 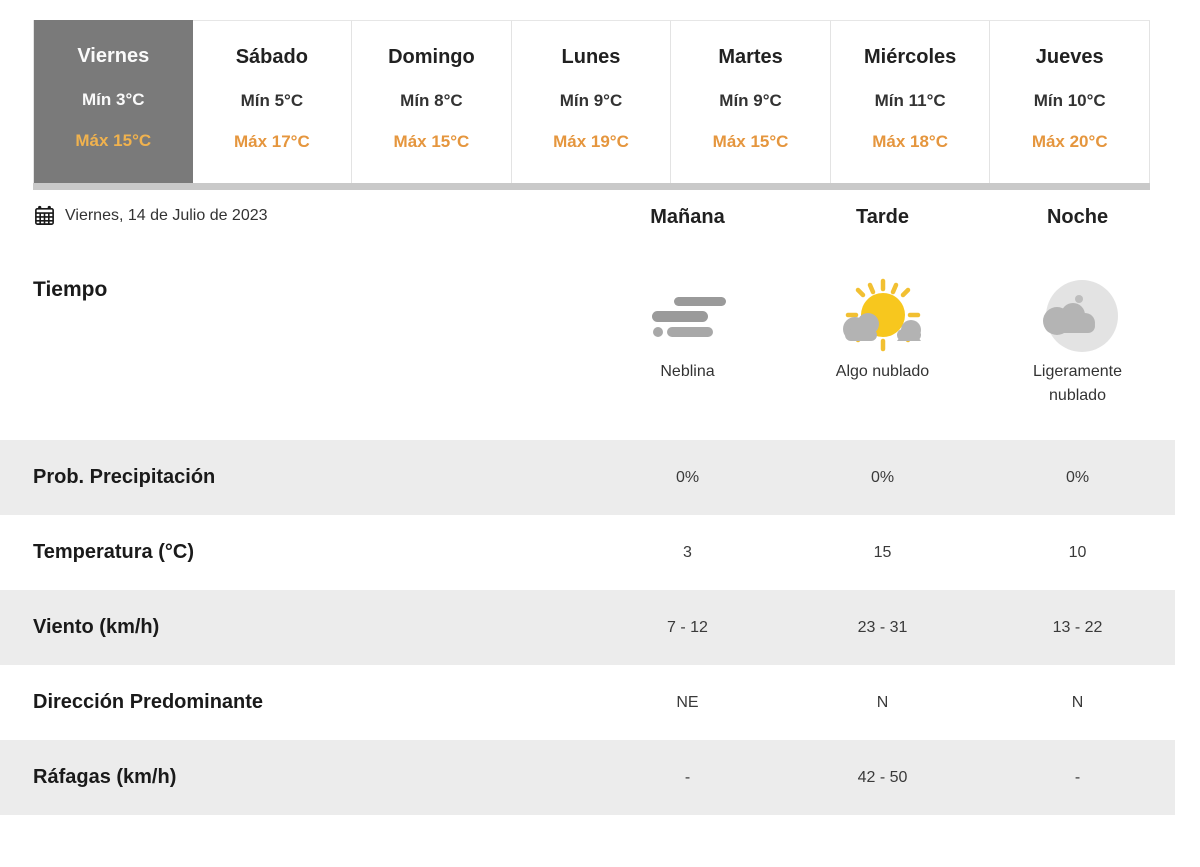 What do you see at coordinates (587, 552) in the screenshot?
I see `table-row: Temperatura (°C) 3 15 10` at bounding box center [587, 552].